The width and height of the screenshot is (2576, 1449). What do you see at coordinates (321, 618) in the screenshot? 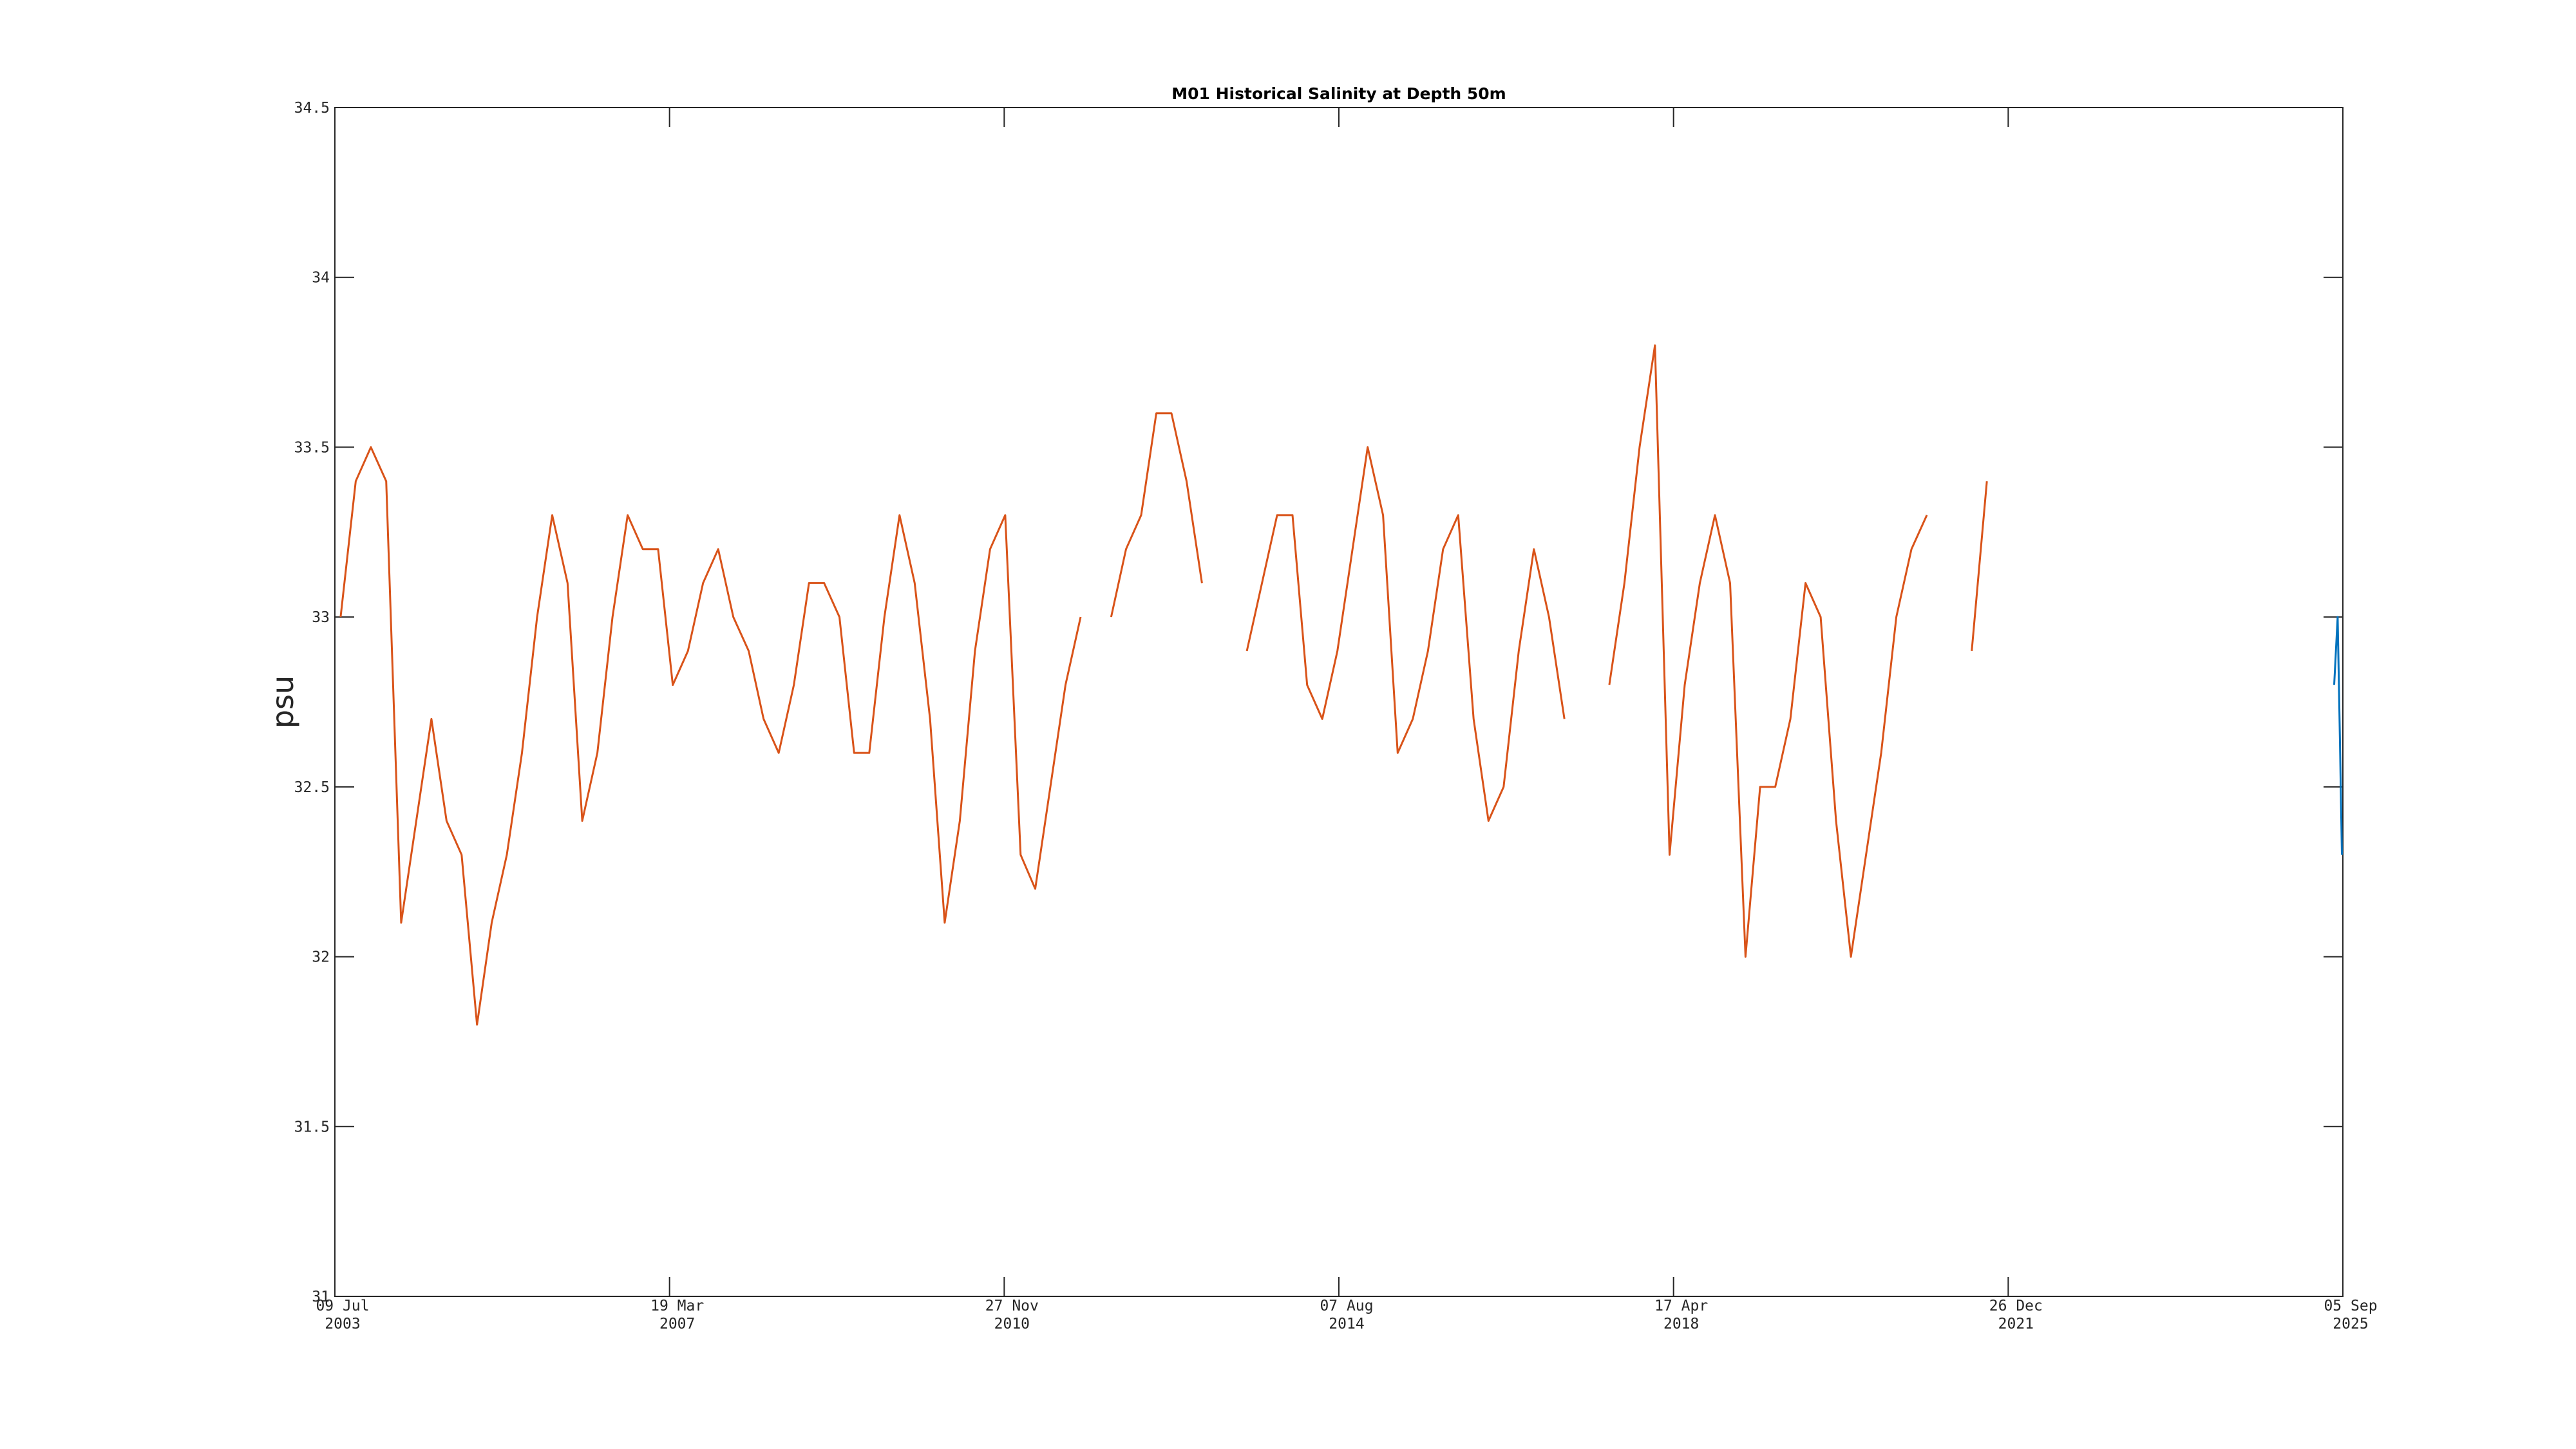
I see `y-tick-label: 33` at bounding box center [321, 618].